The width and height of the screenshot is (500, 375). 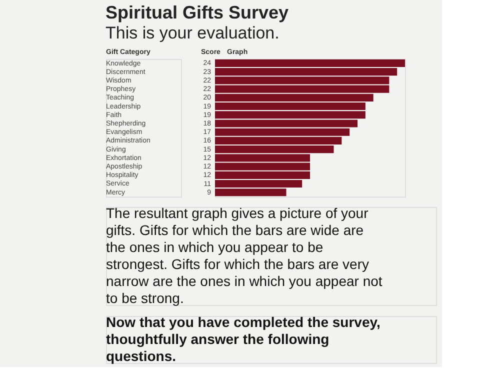 I want to click on chart-title: Spiritual Gifts Survey, so click(x=197, y=12).